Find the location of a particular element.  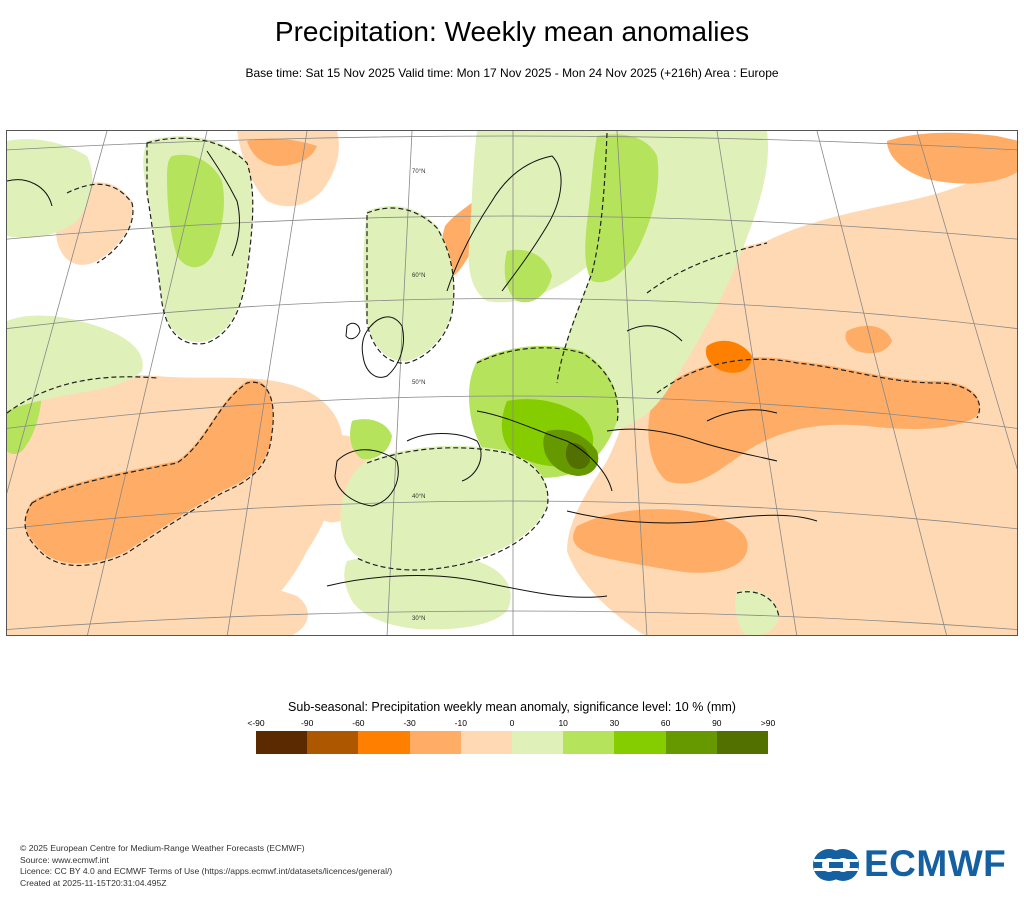

anomaly-region-balkans-peak is located at coordinates (577, 455).